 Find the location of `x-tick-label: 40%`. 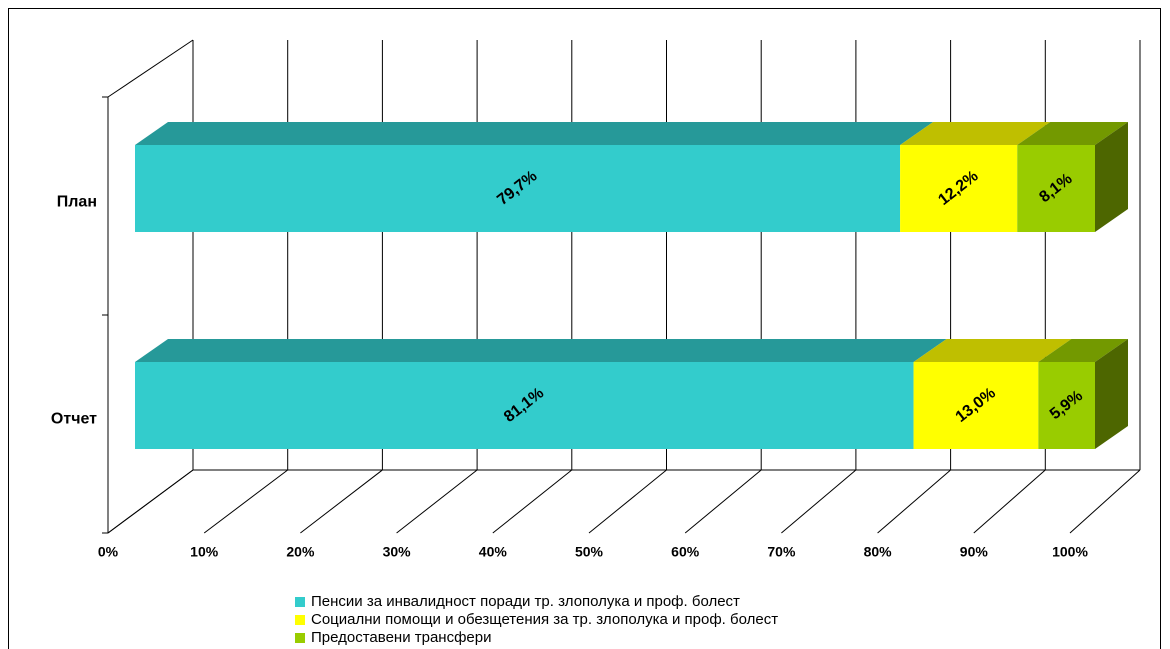

x-tick-label: 40% is located at coordinates (493, 552).